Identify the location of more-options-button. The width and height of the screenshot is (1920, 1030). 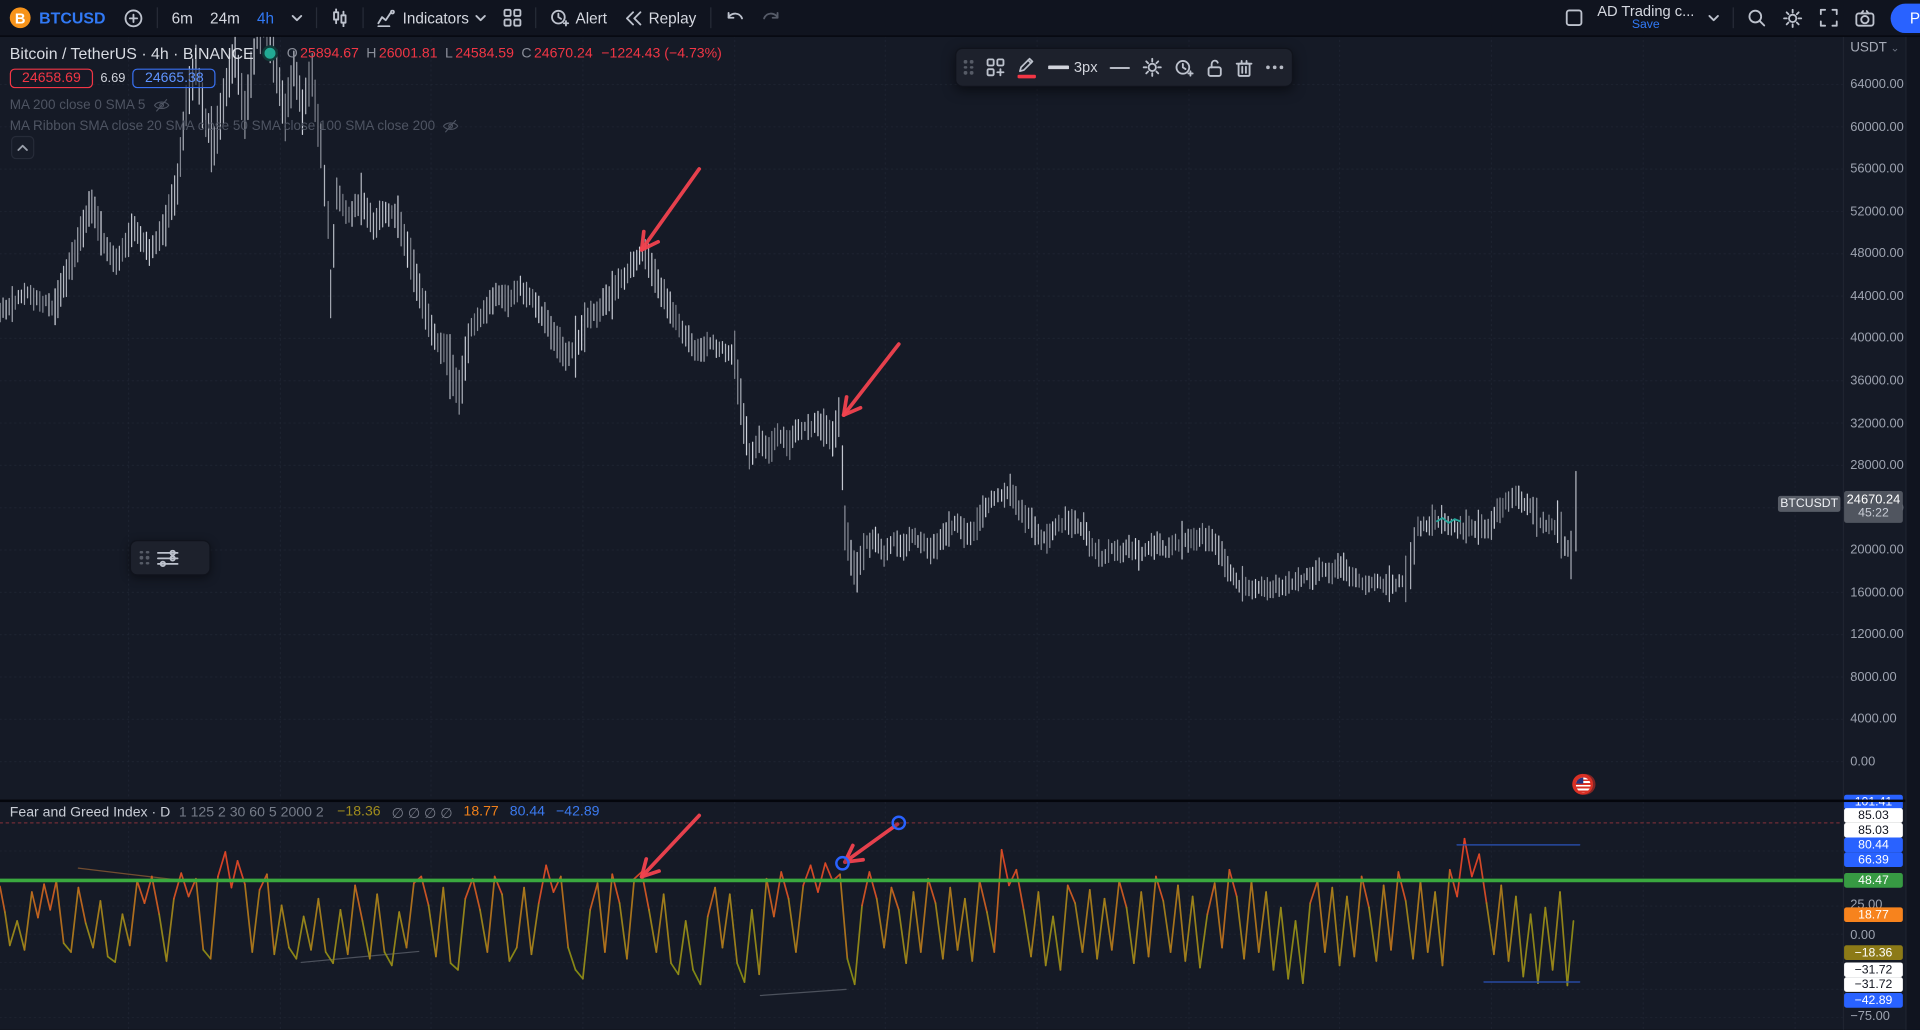
(1275, 67).